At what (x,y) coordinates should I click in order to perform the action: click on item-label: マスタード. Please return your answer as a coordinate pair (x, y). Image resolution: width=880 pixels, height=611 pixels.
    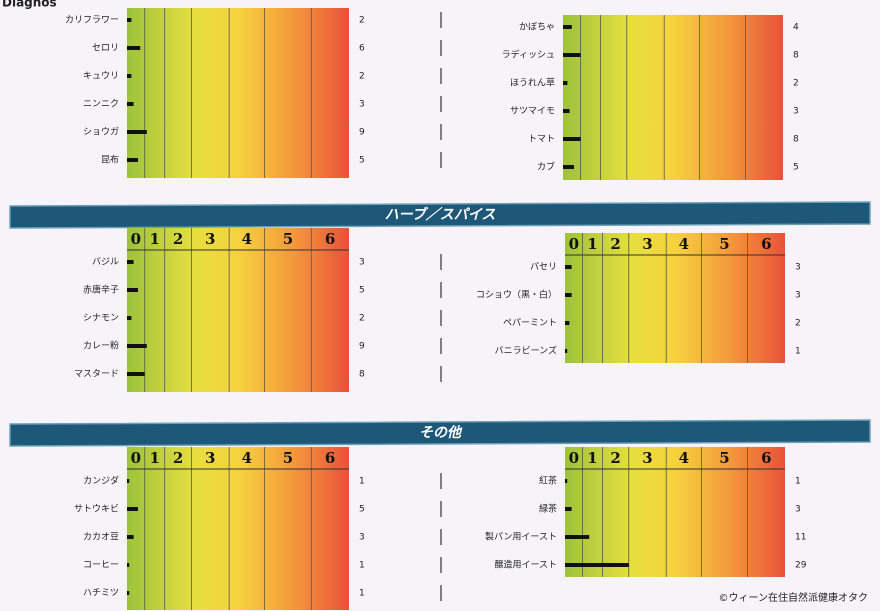
    Looking at the image, I should click on (96, 374).